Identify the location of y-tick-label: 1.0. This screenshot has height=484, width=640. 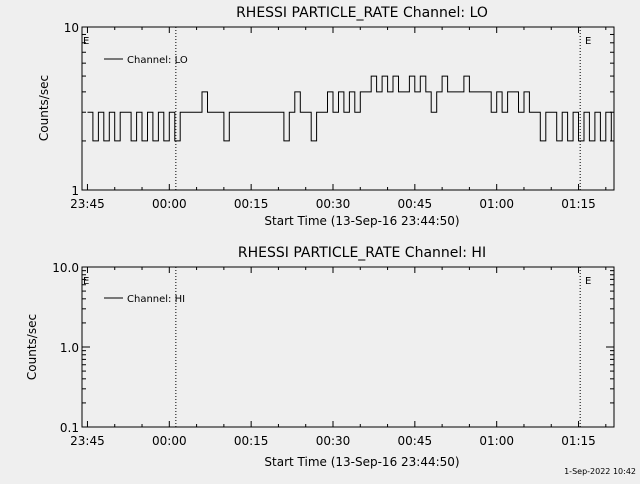
(69, 348).